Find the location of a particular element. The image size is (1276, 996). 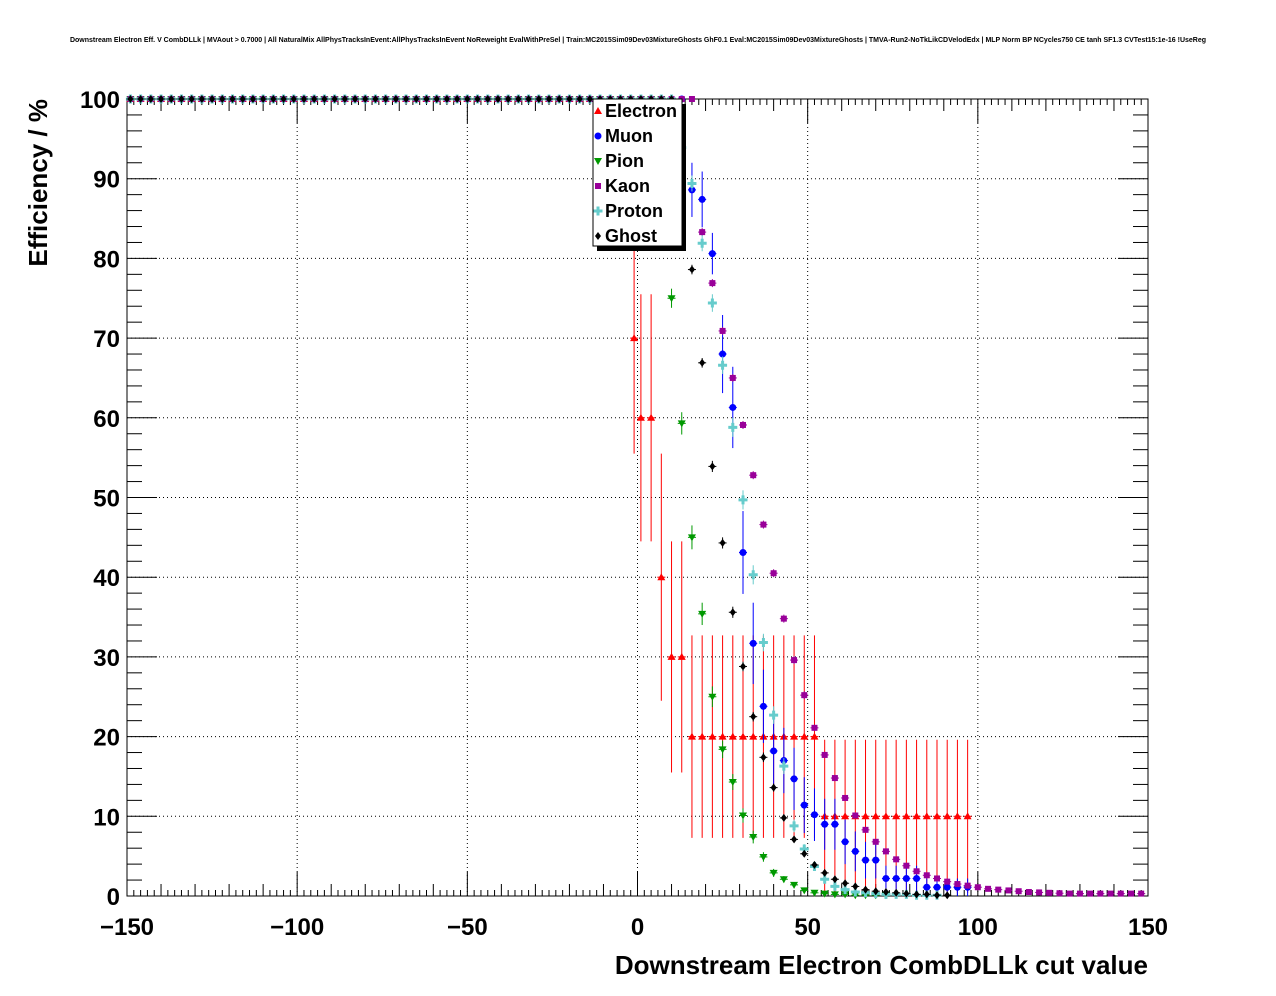

y-tick-label: 60 is located at coordinates (106, 419).